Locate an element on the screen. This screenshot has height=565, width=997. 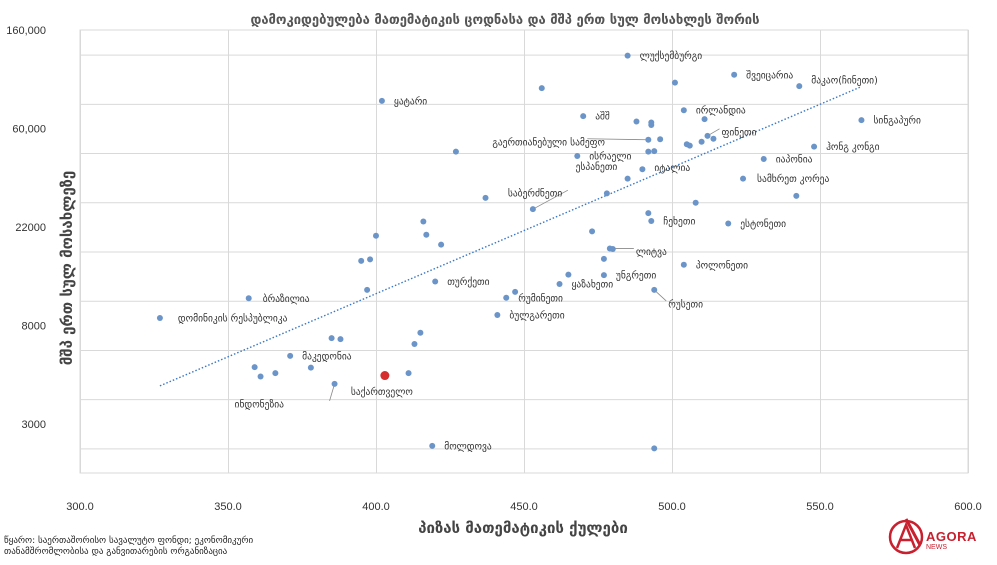
point-label: მოლდოვა is located at coordinates (468, 446).